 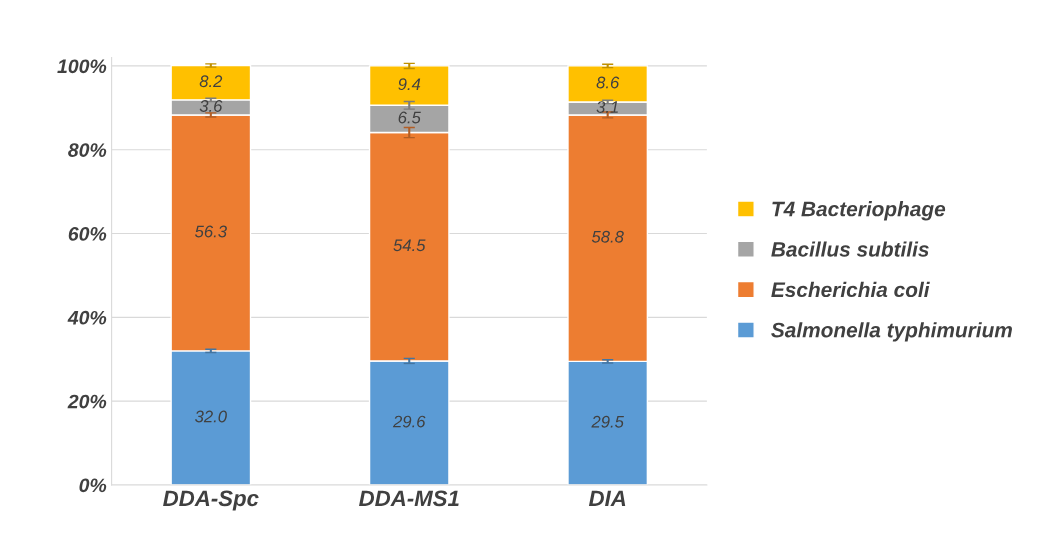 I want to click on legend-label: Escherichia coli, so click(x=850, y=289).